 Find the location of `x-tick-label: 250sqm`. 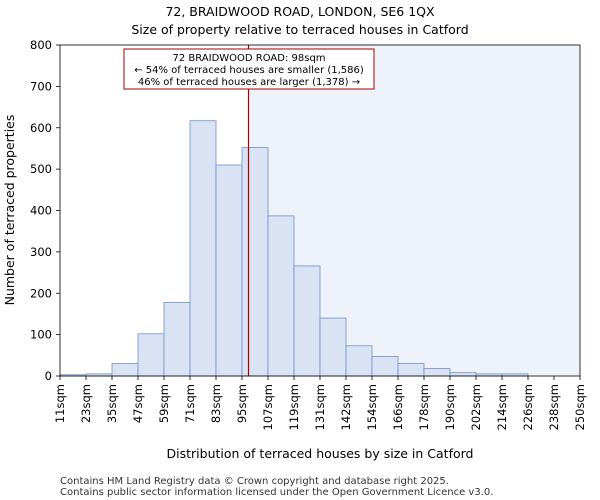

x-tick-label: 250sqm is located at coordinates (580, 407).